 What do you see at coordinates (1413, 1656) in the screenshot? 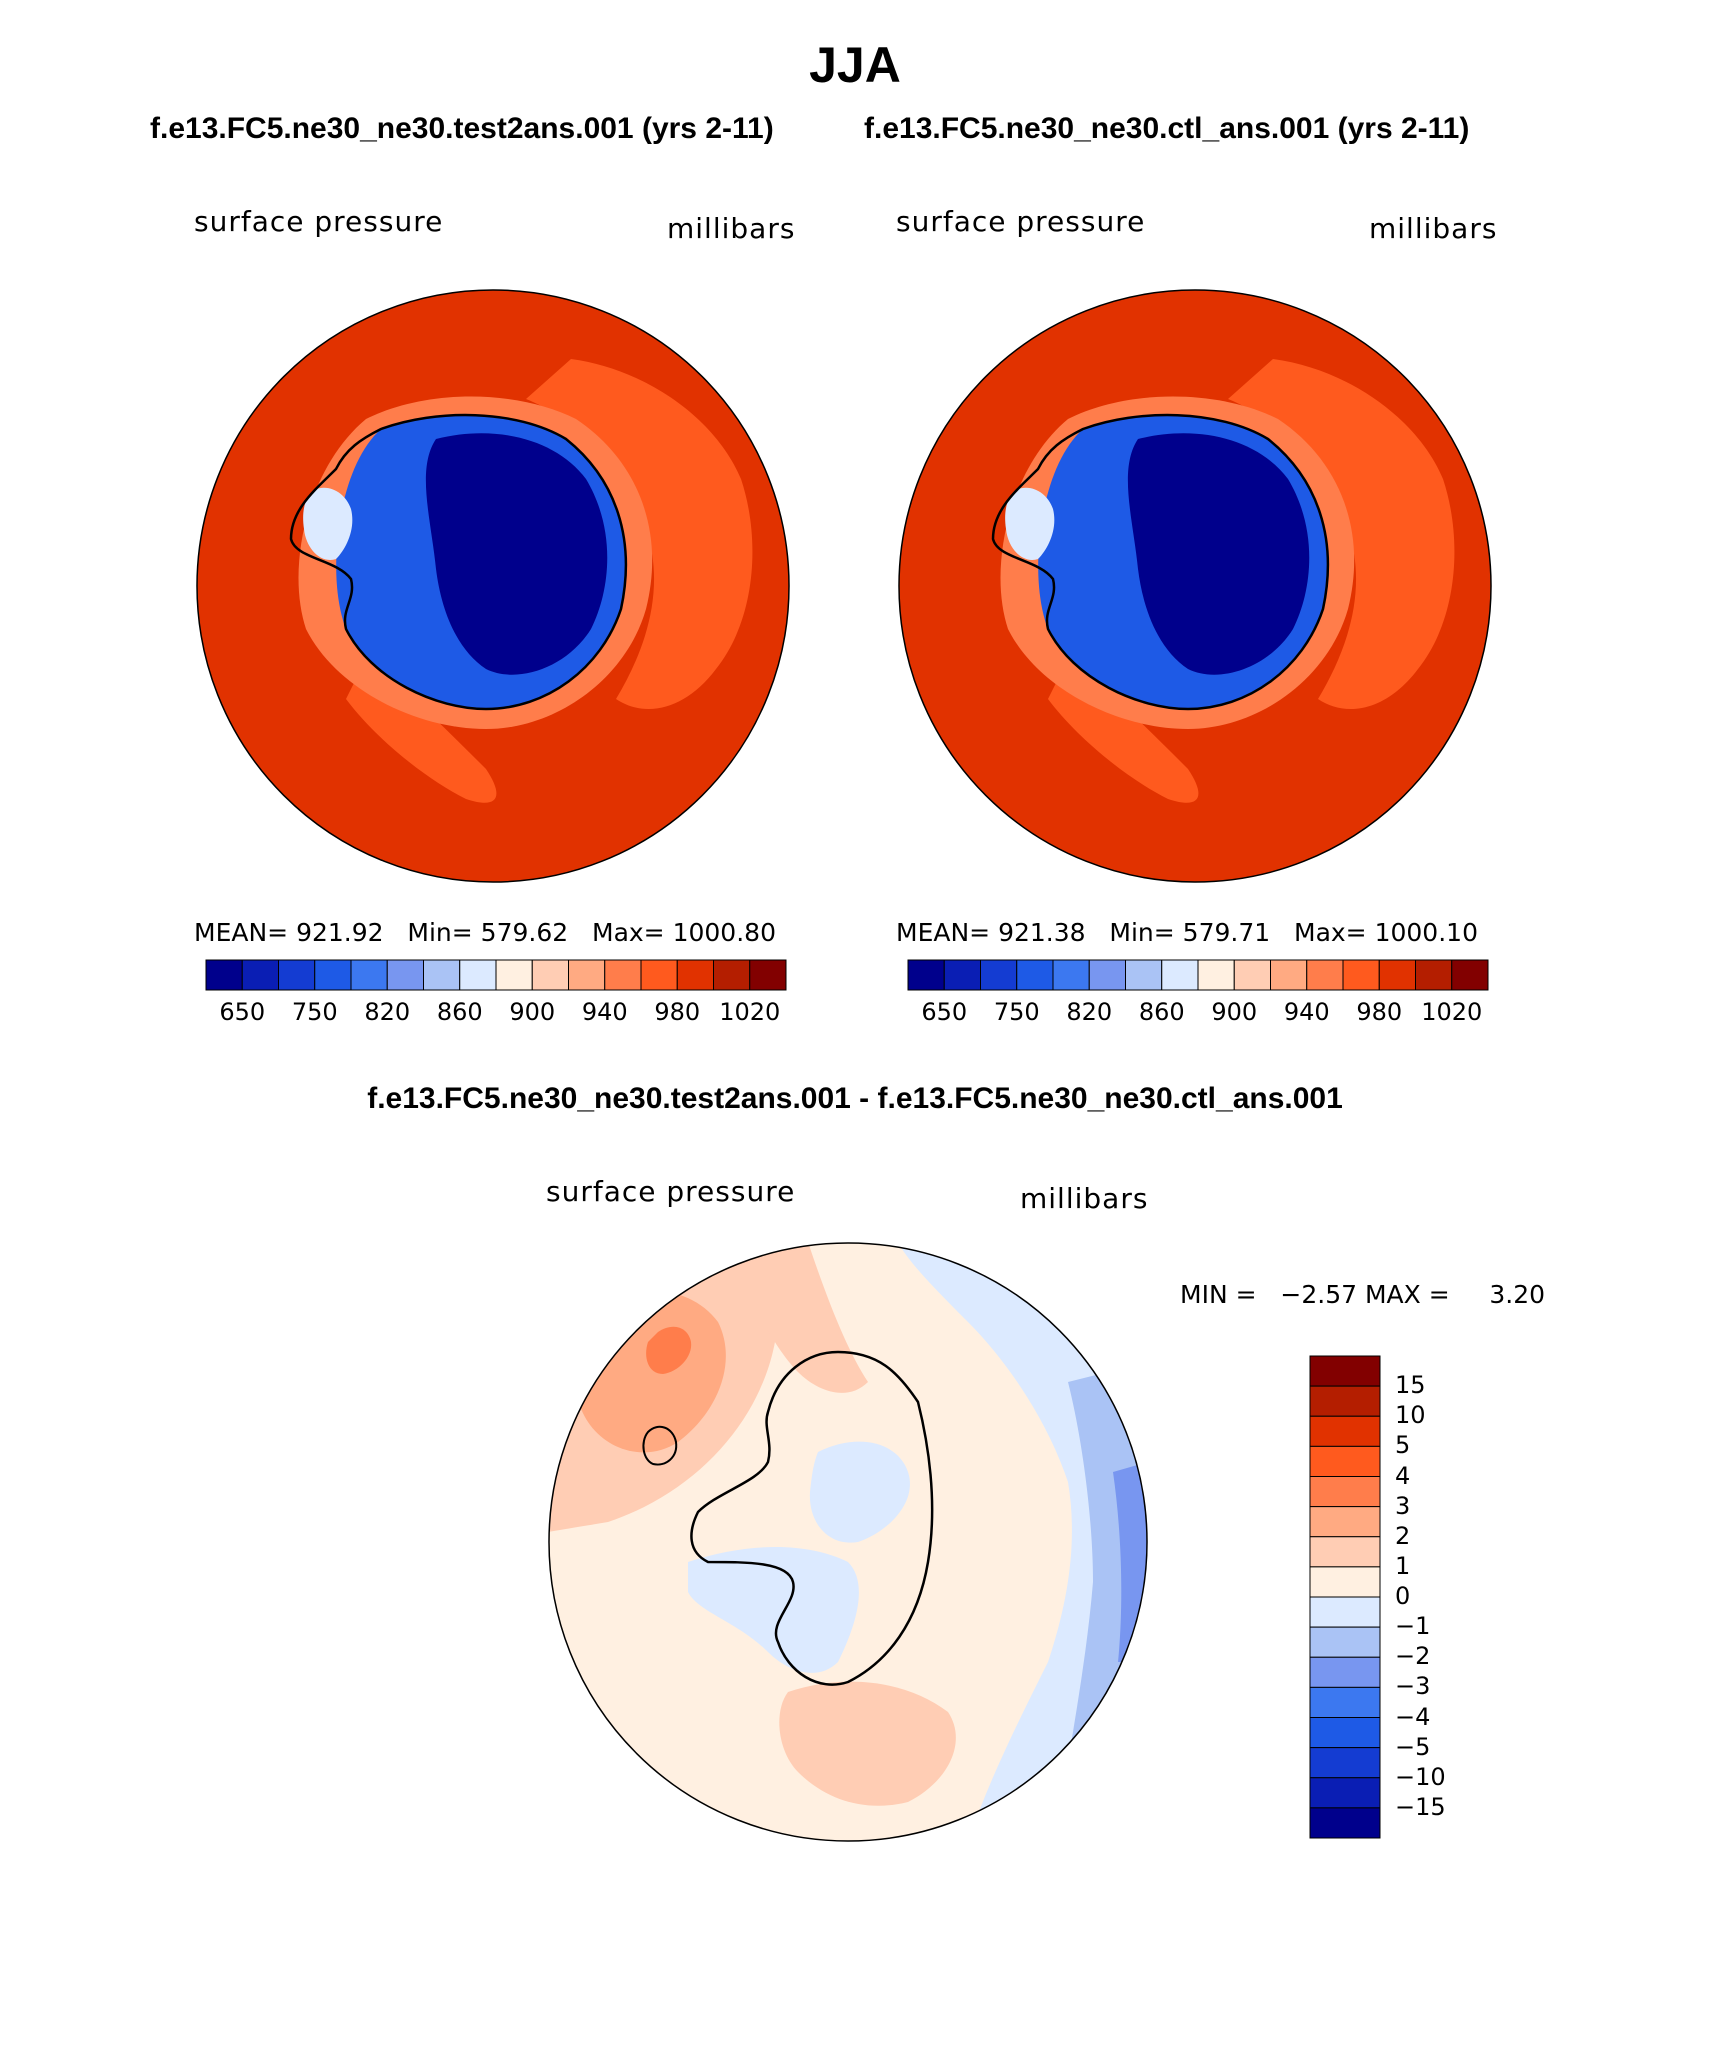
I see `colorbar-tick-label: −2` at bounding box center [1413, 1656].